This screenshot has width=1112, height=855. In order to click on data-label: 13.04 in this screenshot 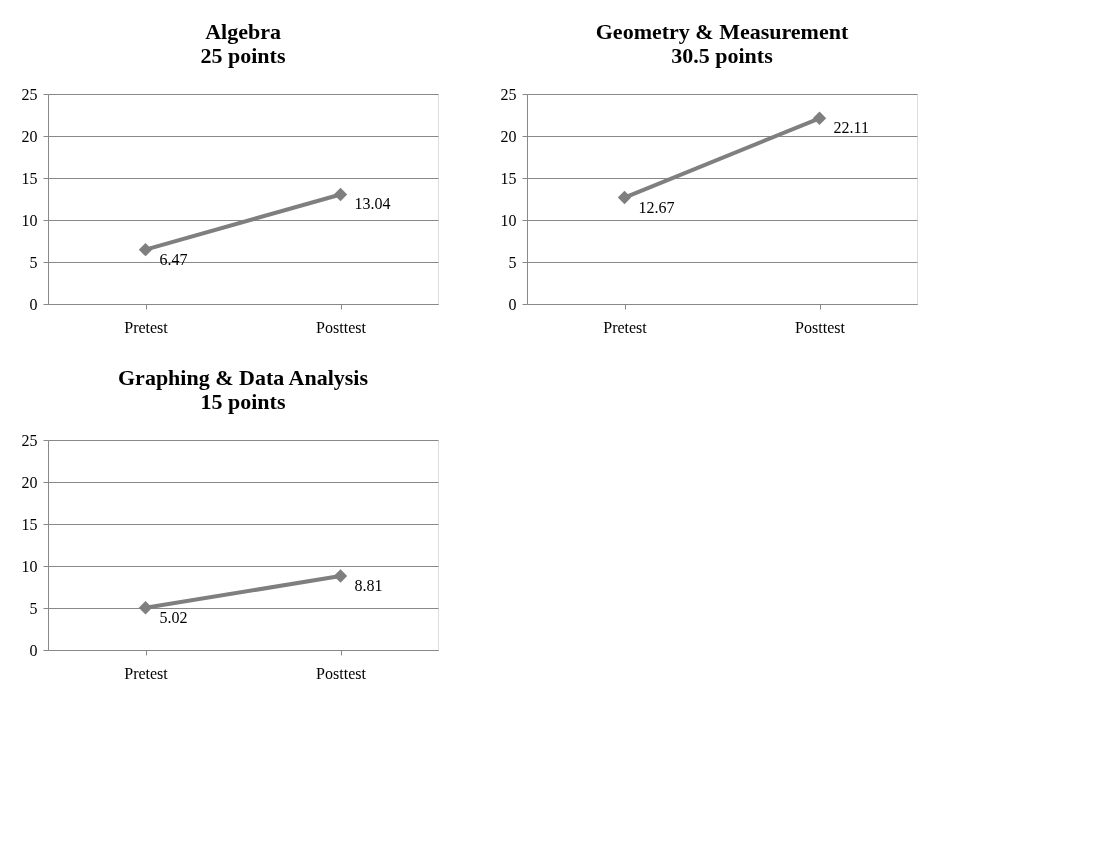, I will do `click(372, 204)`.